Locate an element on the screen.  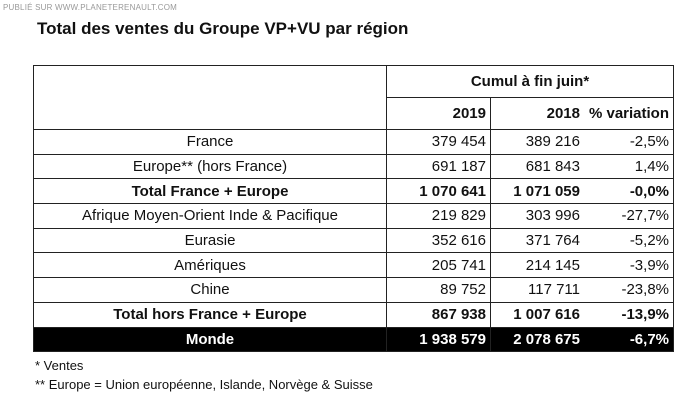
cell: 867 938 is located at coordinates (438, 314).